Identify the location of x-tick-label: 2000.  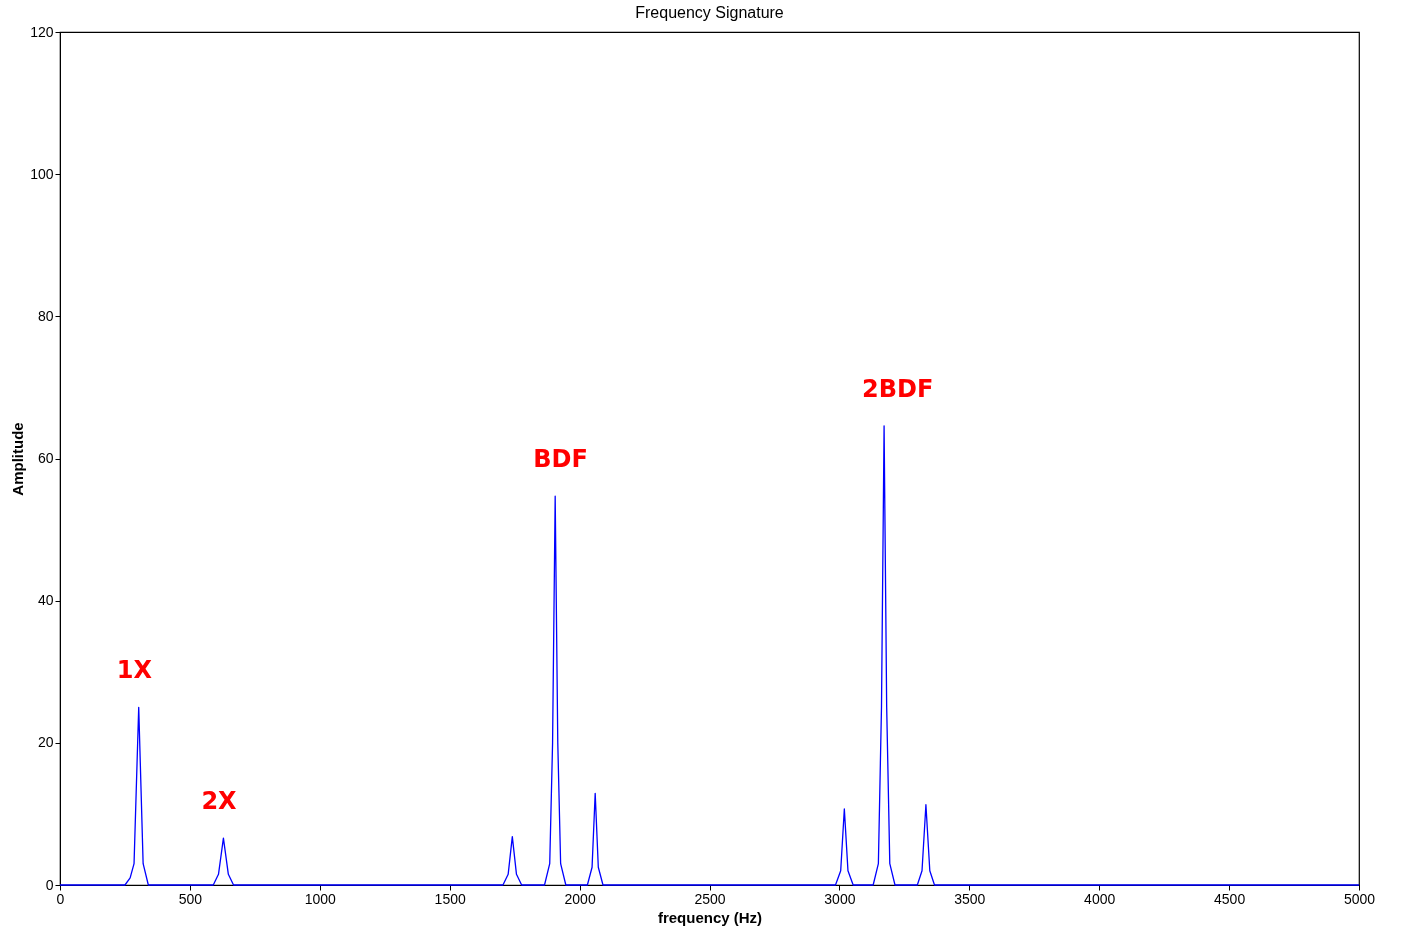
(580, 898).